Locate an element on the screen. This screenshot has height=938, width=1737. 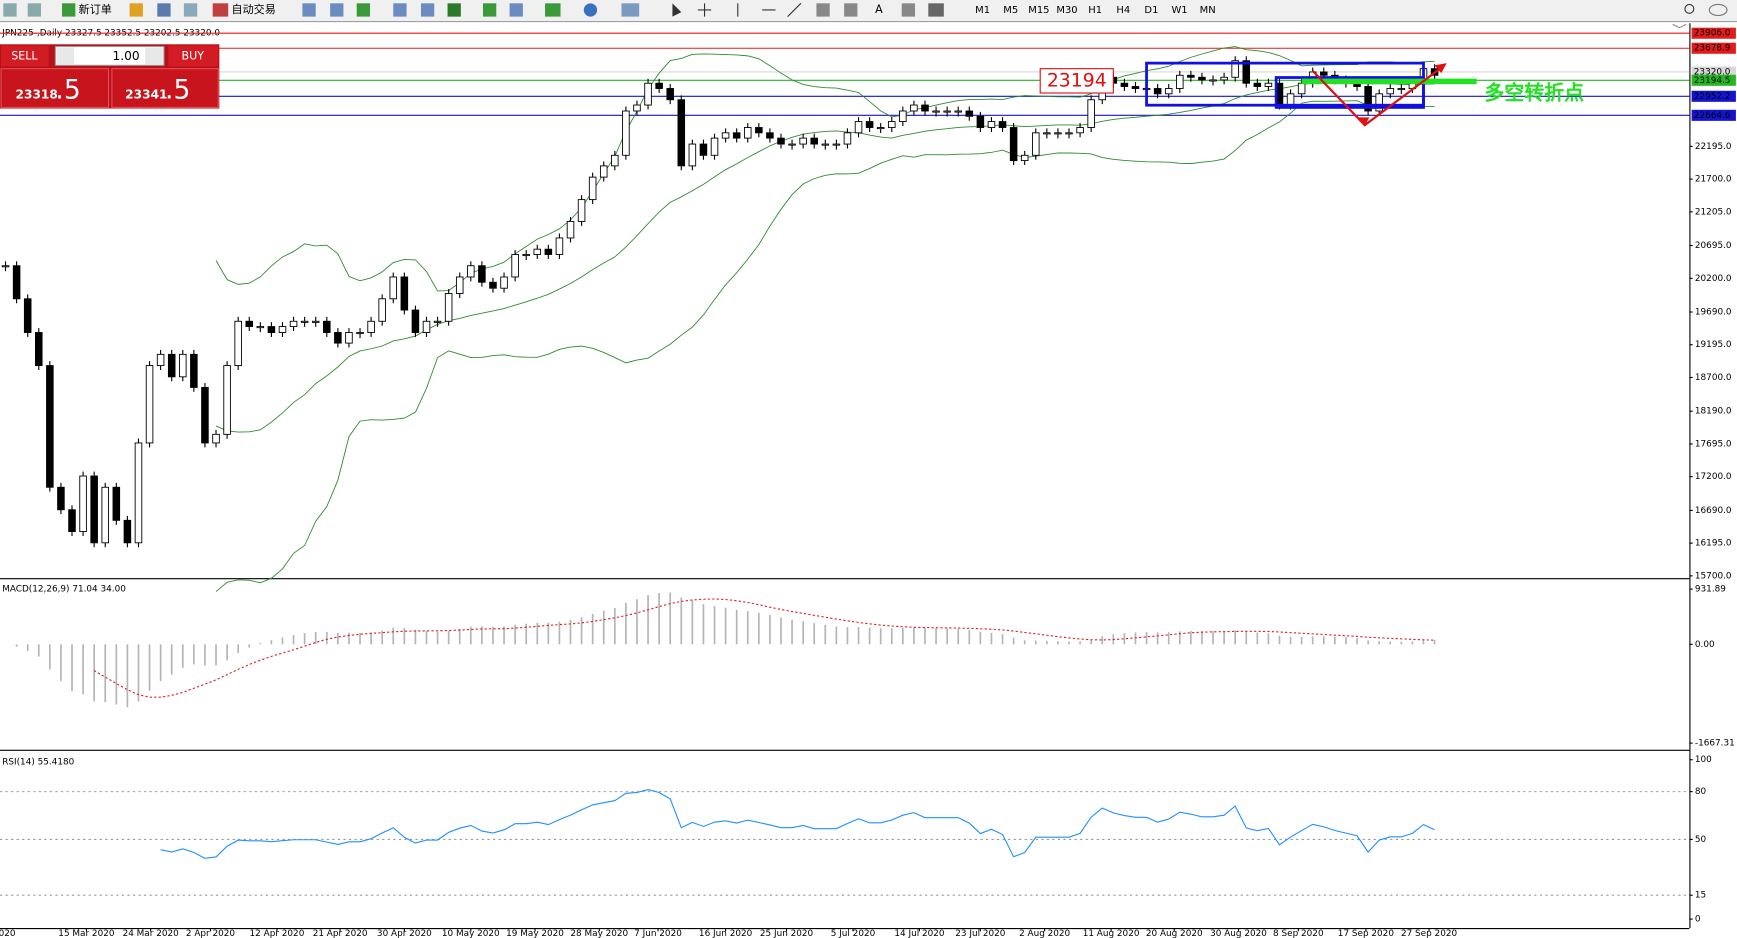
rsi-label: RSI(14) 55.4180 is located at coordinates (38, 762).